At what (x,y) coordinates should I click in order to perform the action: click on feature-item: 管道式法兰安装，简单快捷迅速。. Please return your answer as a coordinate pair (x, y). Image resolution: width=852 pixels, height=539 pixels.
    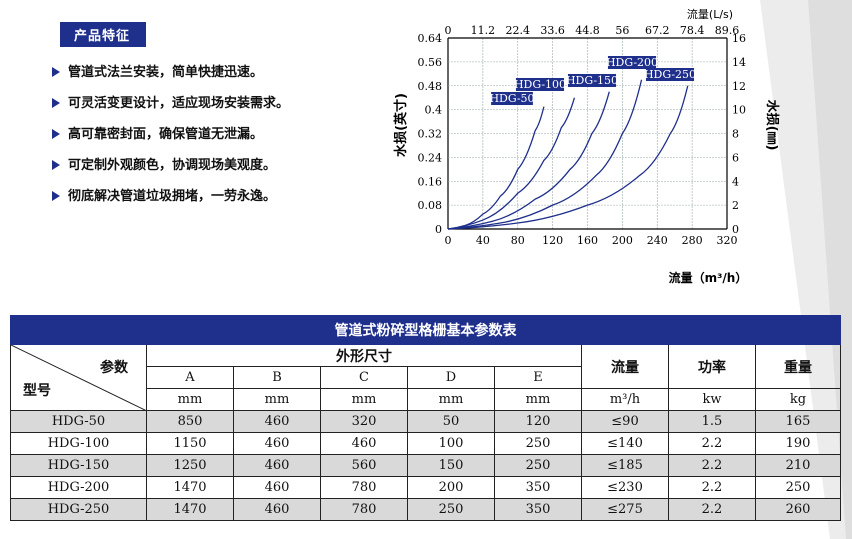
    Looking at the image, I should click on (217, 72).